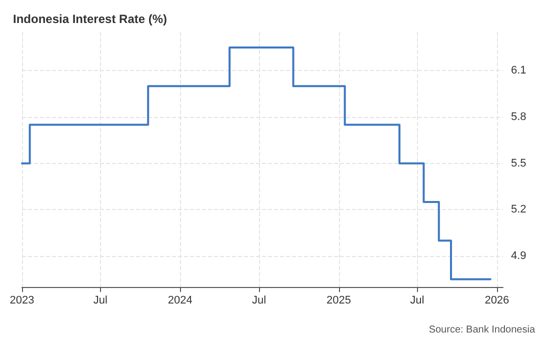 This screenshot has height=343, width=543. I want to click on y-tick-label: 6.1, so click(518, 70).